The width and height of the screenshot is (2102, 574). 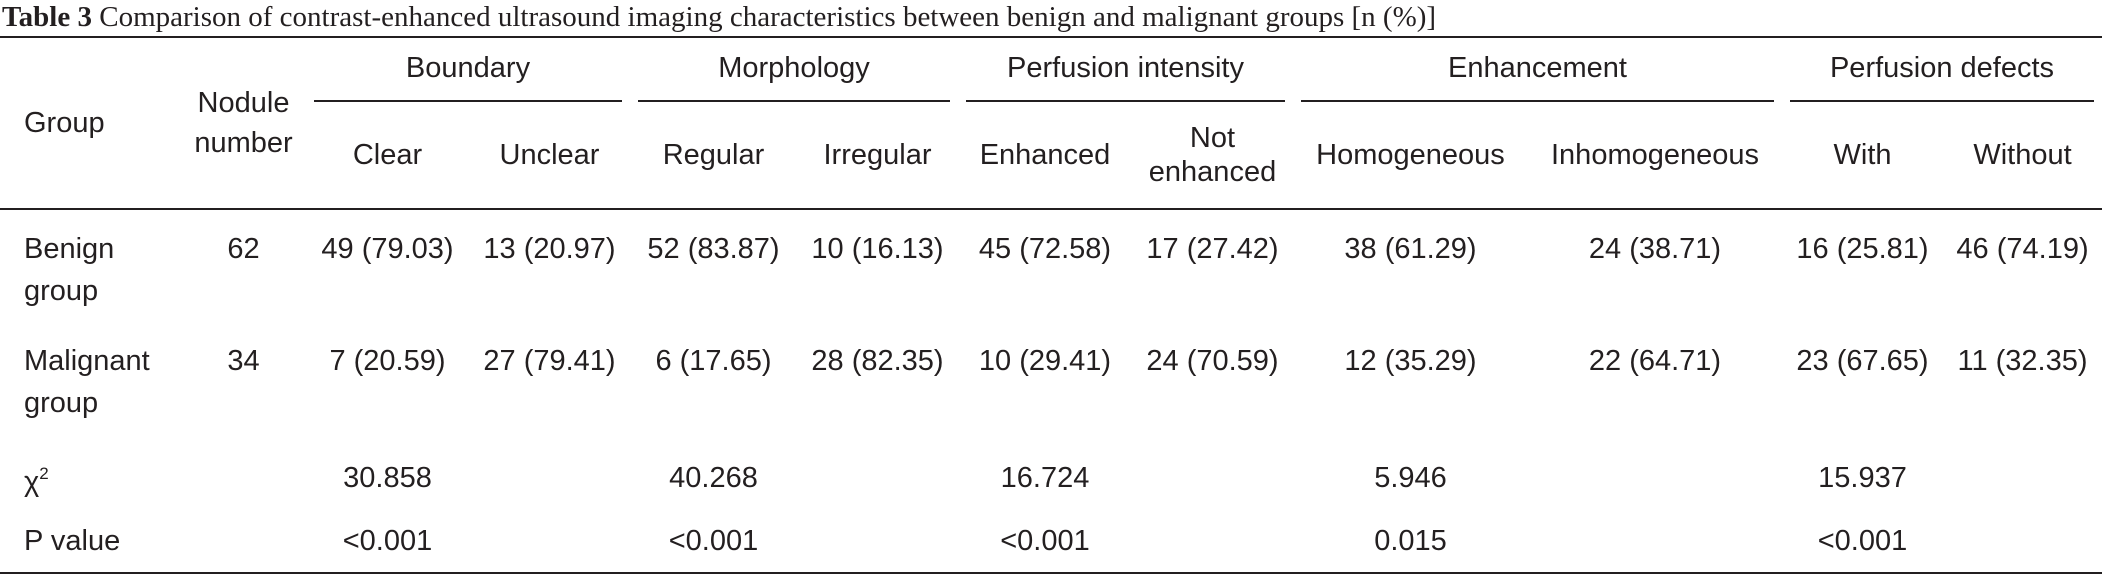 I want to click on stat-value: 15.937, so click(x=1862, y=477).